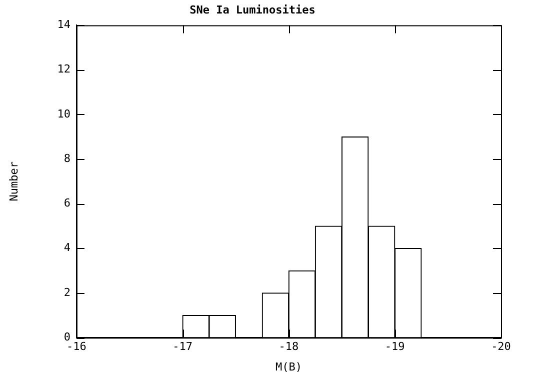  What do you see at coordinates (13, 181) in the screenshot?
I see `y-axis-title: Number` at bounding box center [13, 181].